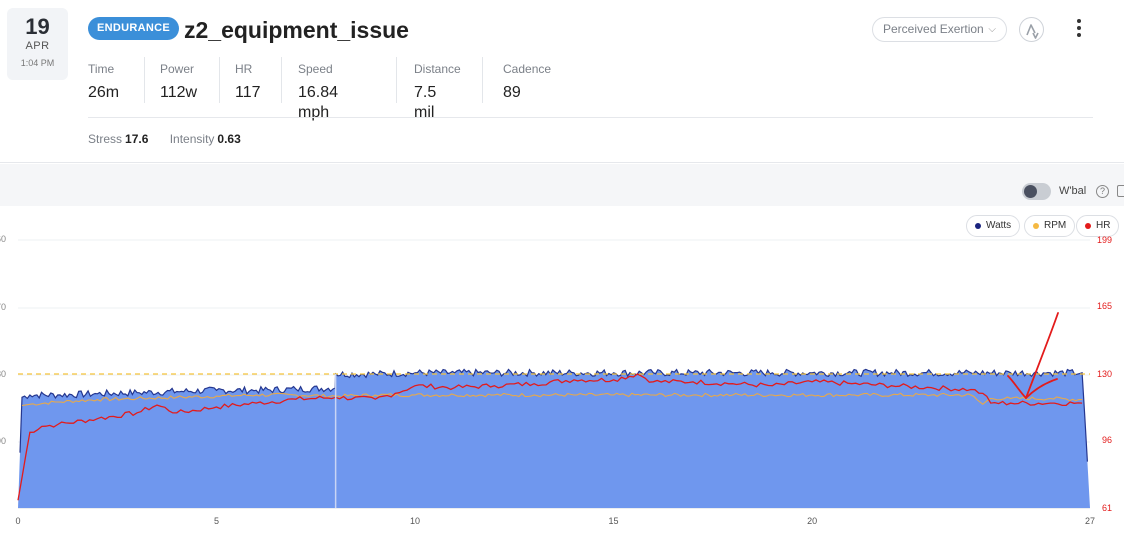 This screenshot has height=535, width=1124. I want to click on stat-power: Power 112w, so click(179, 81).